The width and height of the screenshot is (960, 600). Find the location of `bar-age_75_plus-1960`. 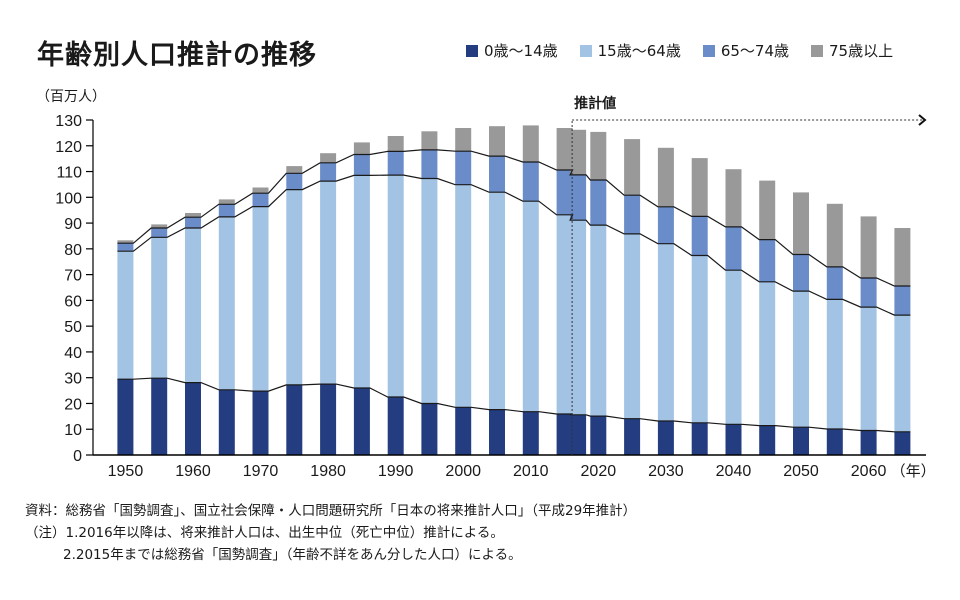

bar-age_75_plus-1960 is located at coordinates (193, 215).